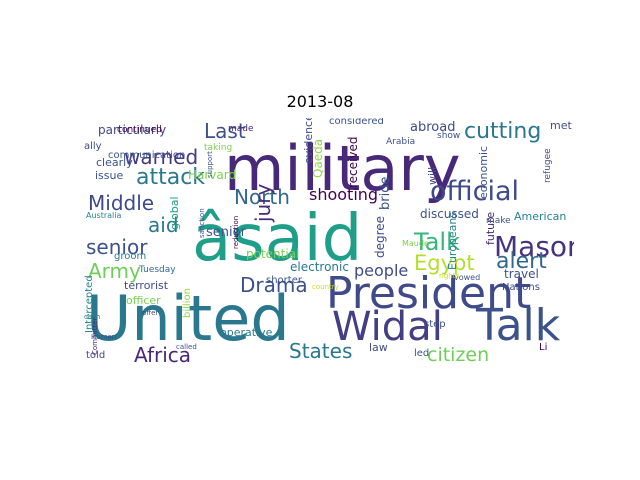 This screenshot has width=640, height=480. Describe the element at coordinates (284, 280) in the screenshot. I see `cloud-word: shorter` at that location.